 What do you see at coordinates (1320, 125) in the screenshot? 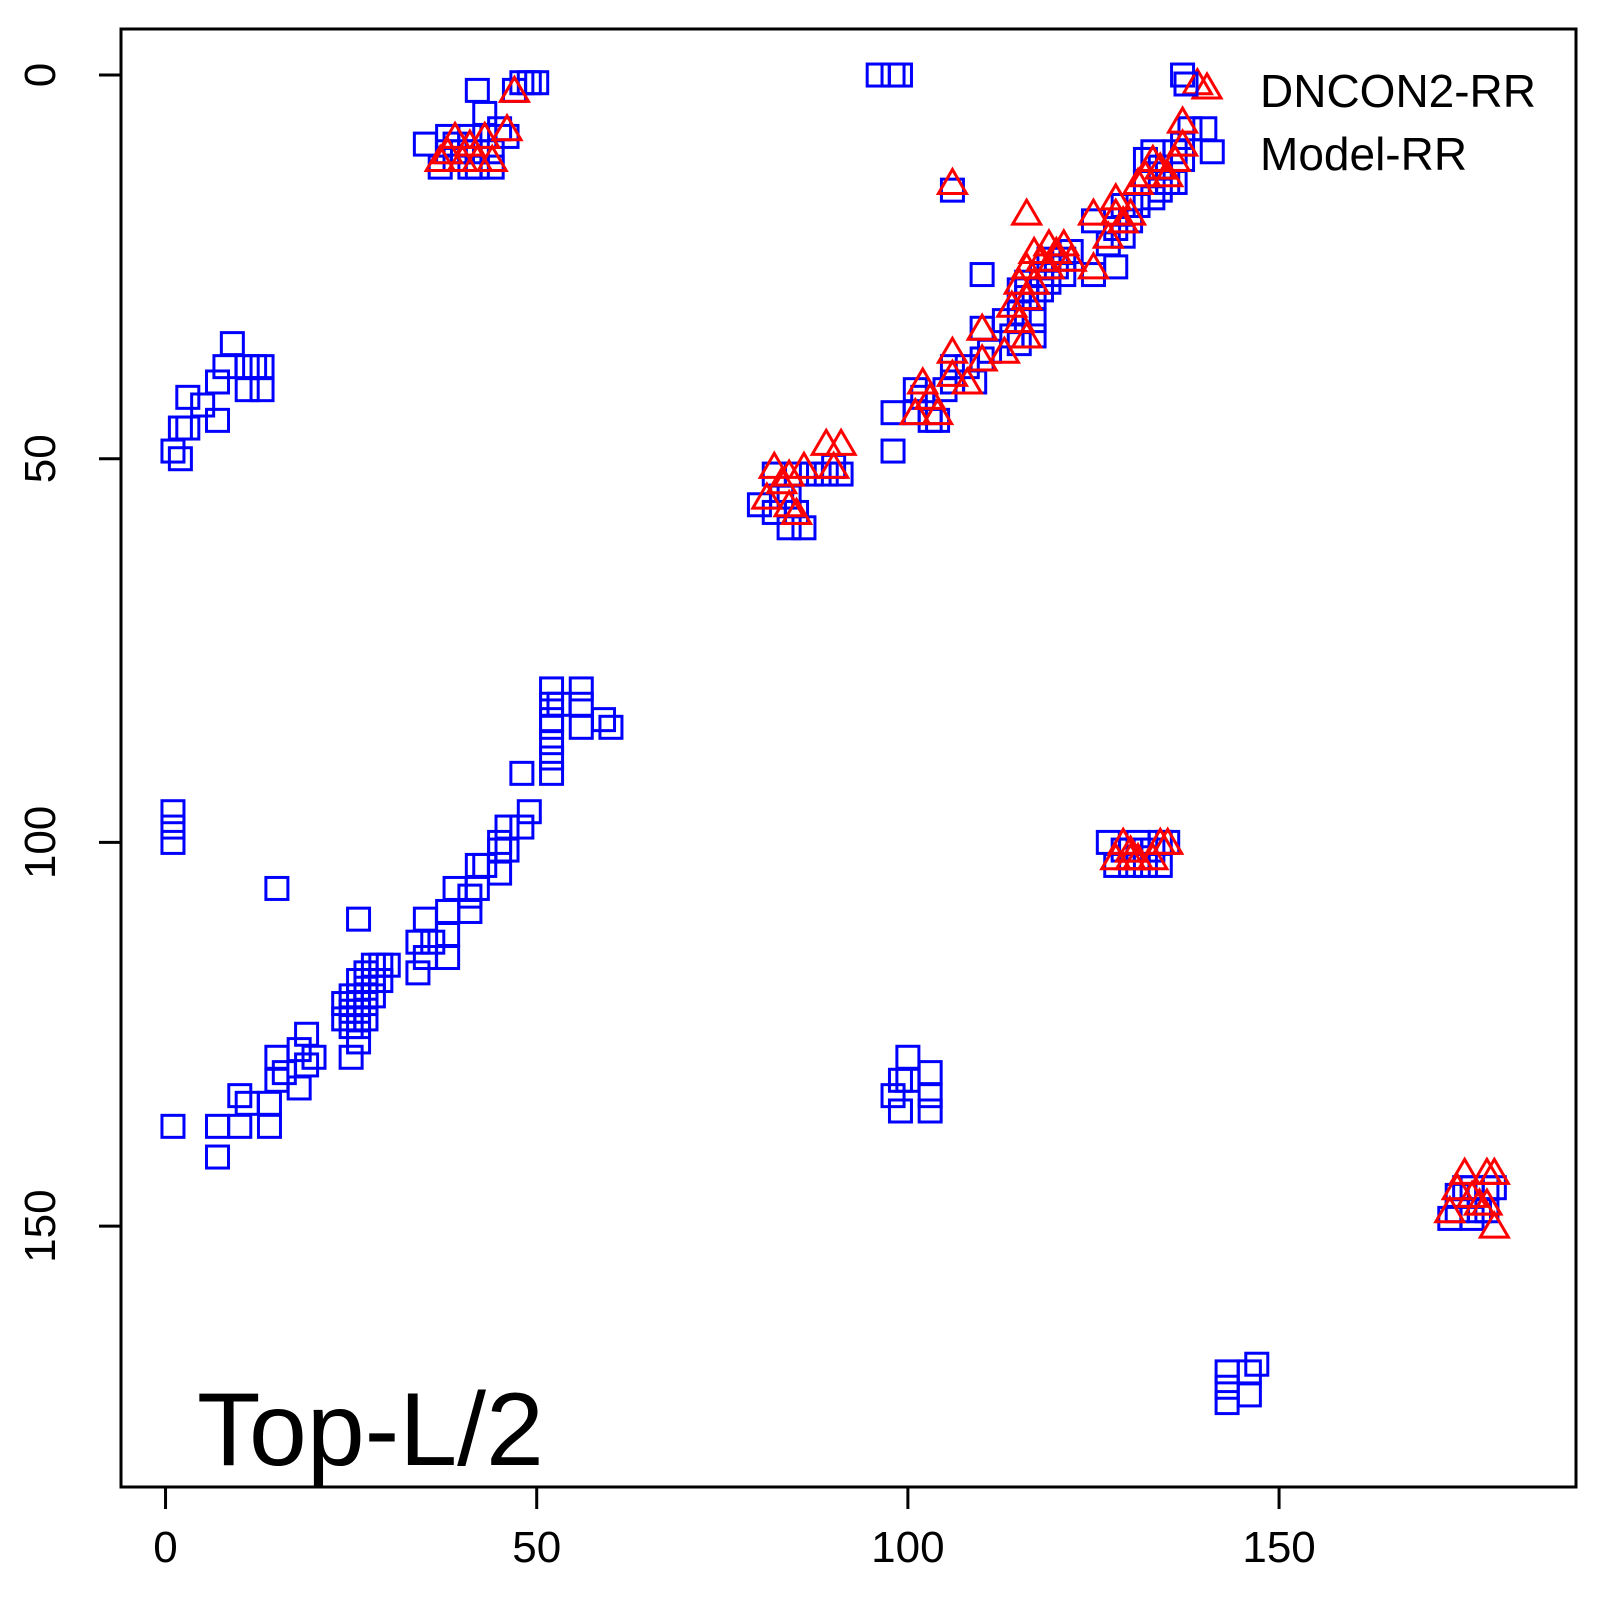
I see `legend-item-model: Model-RR` at bounding box center [1320, 125].